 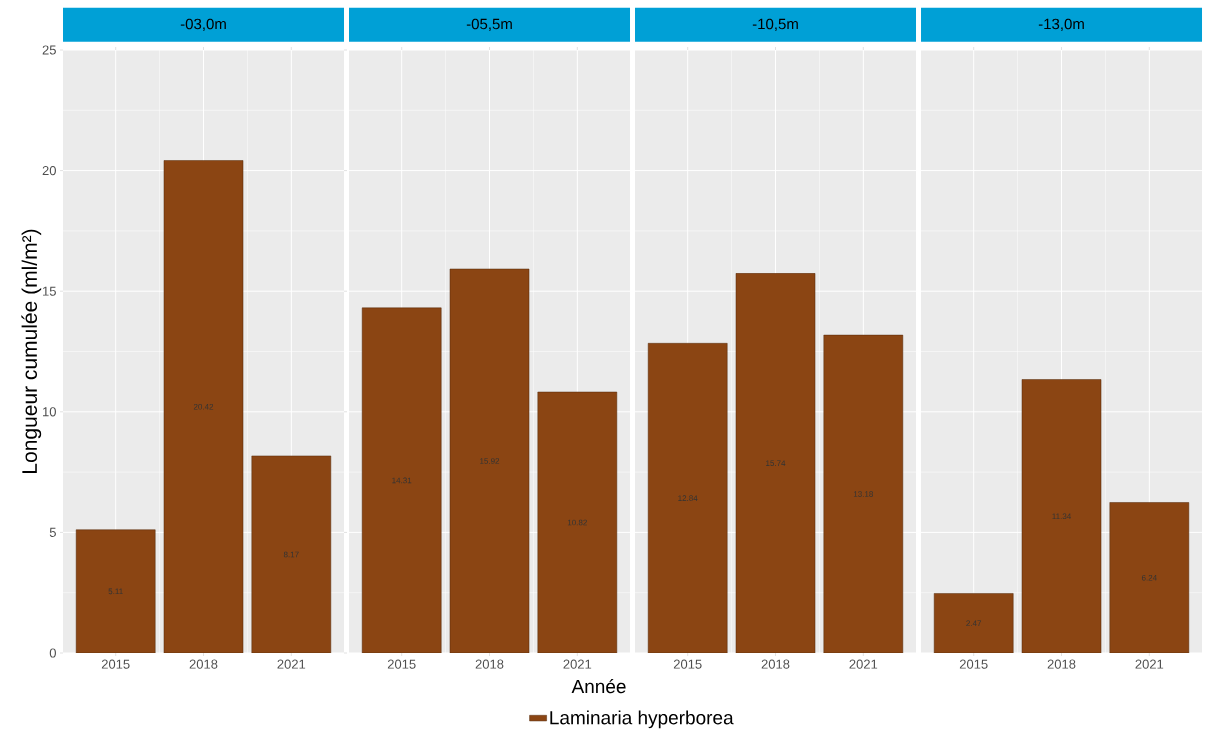 What do you see at coordinates (402, 480) in the screenshot?
I see `data-label: 14.31` at bounding box center [402, 480].